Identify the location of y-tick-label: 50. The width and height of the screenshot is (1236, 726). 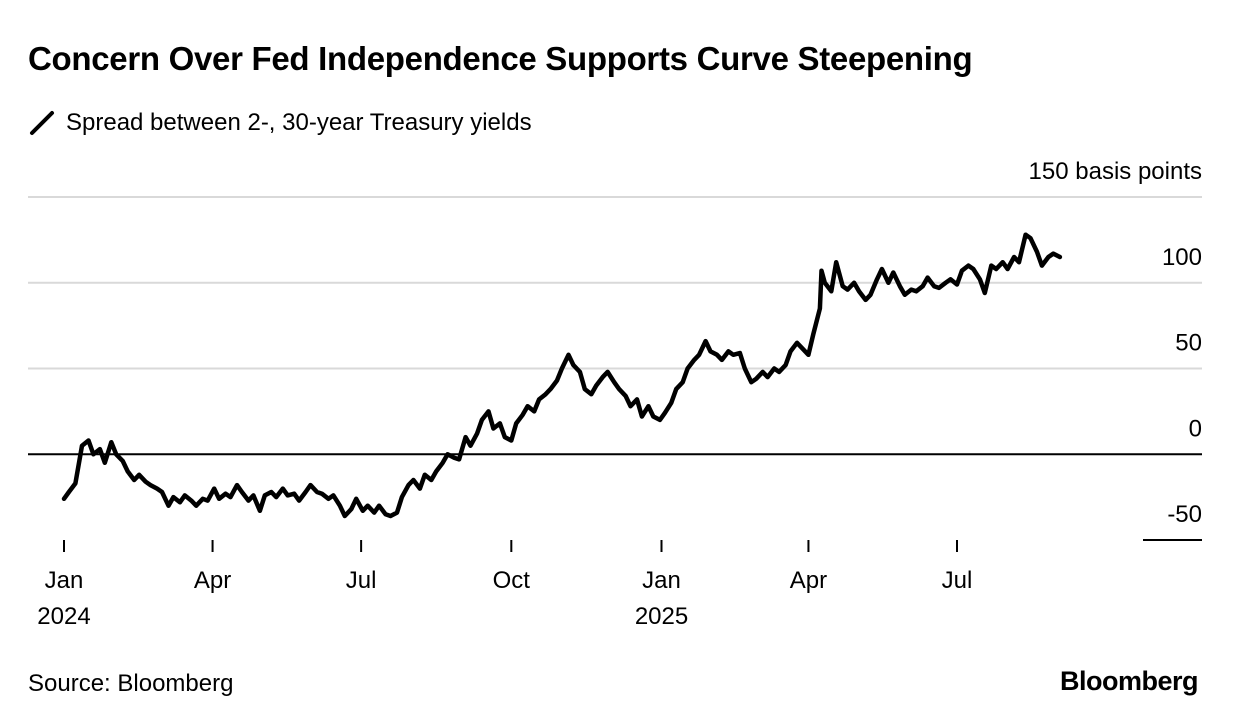
(1188, 343).